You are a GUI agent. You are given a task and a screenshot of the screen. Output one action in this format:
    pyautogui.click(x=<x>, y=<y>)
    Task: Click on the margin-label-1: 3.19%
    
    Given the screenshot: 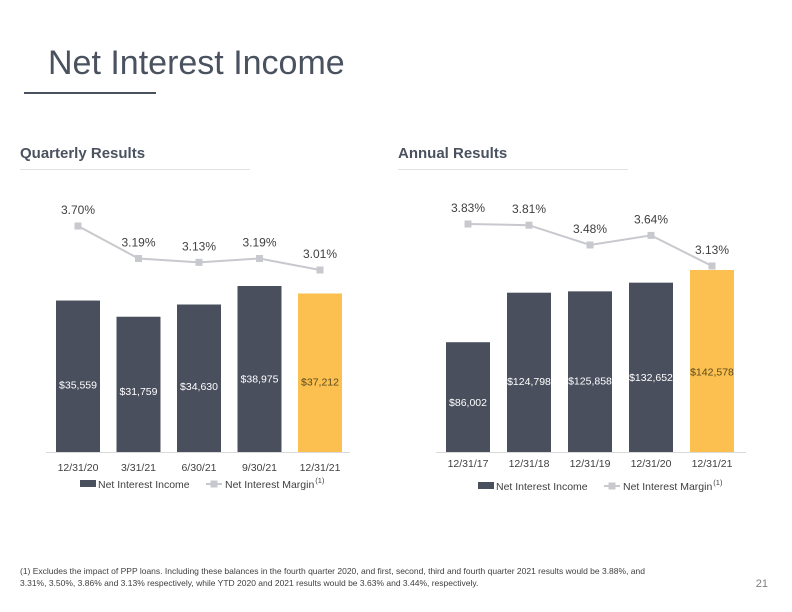 What is the action you would take?
    pyautogui.click(x=138, y=243)
    